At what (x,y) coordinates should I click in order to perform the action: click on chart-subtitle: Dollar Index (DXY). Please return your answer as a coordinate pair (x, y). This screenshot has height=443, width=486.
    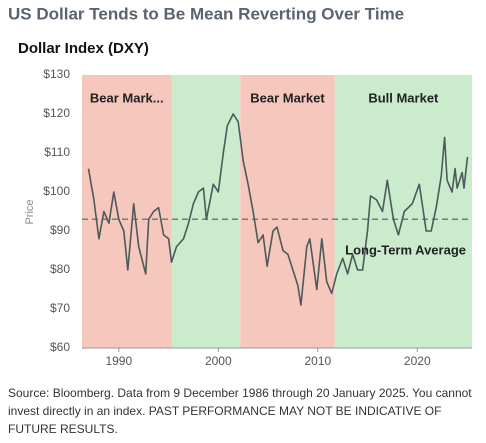
    Looking at the image, I should click on (83, 48).